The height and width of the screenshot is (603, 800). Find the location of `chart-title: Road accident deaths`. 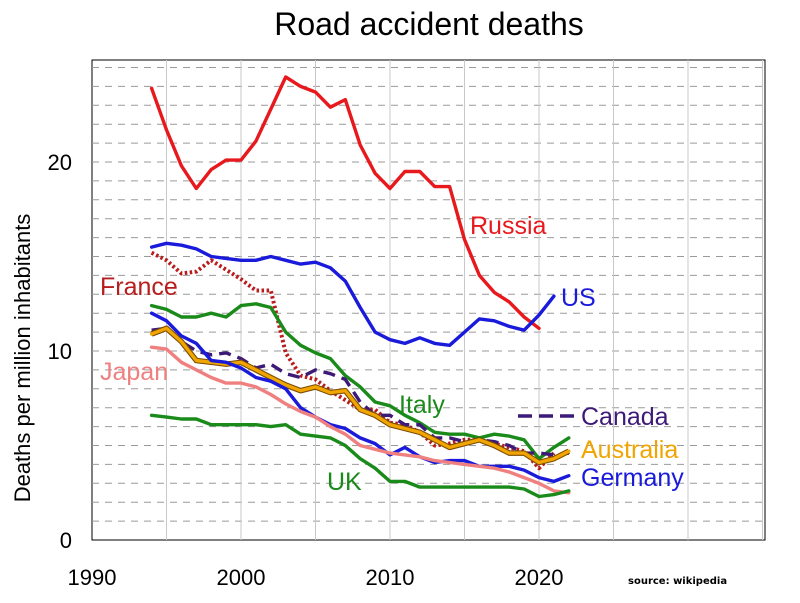

chart-title: Road accident deaths is located at coordinates (429, 24).